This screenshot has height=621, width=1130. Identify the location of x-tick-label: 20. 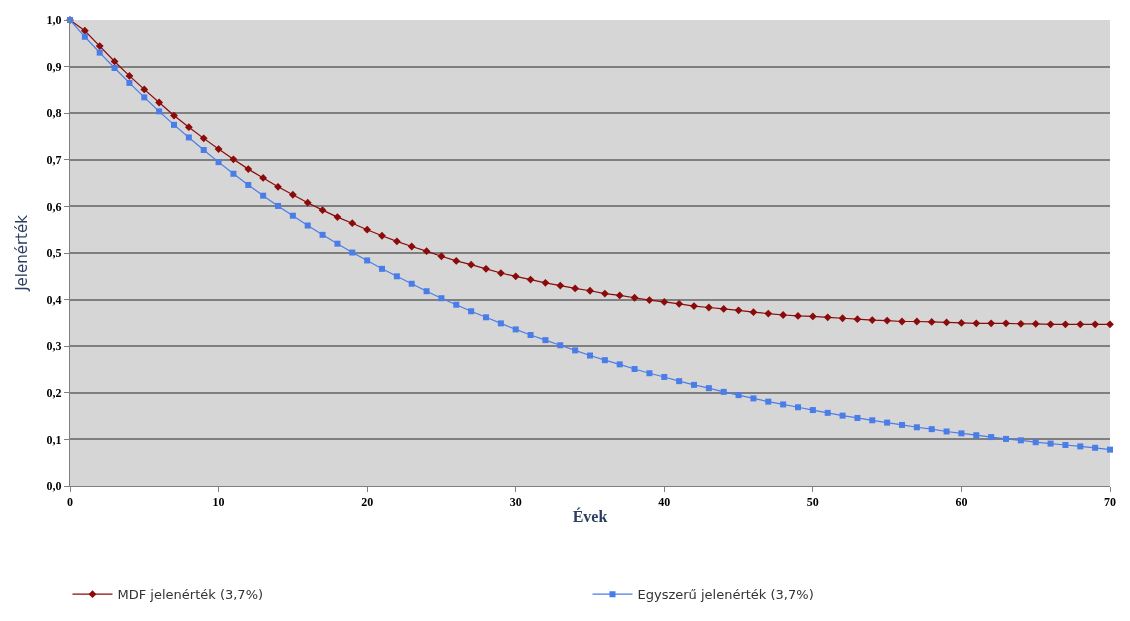
(367, 502).